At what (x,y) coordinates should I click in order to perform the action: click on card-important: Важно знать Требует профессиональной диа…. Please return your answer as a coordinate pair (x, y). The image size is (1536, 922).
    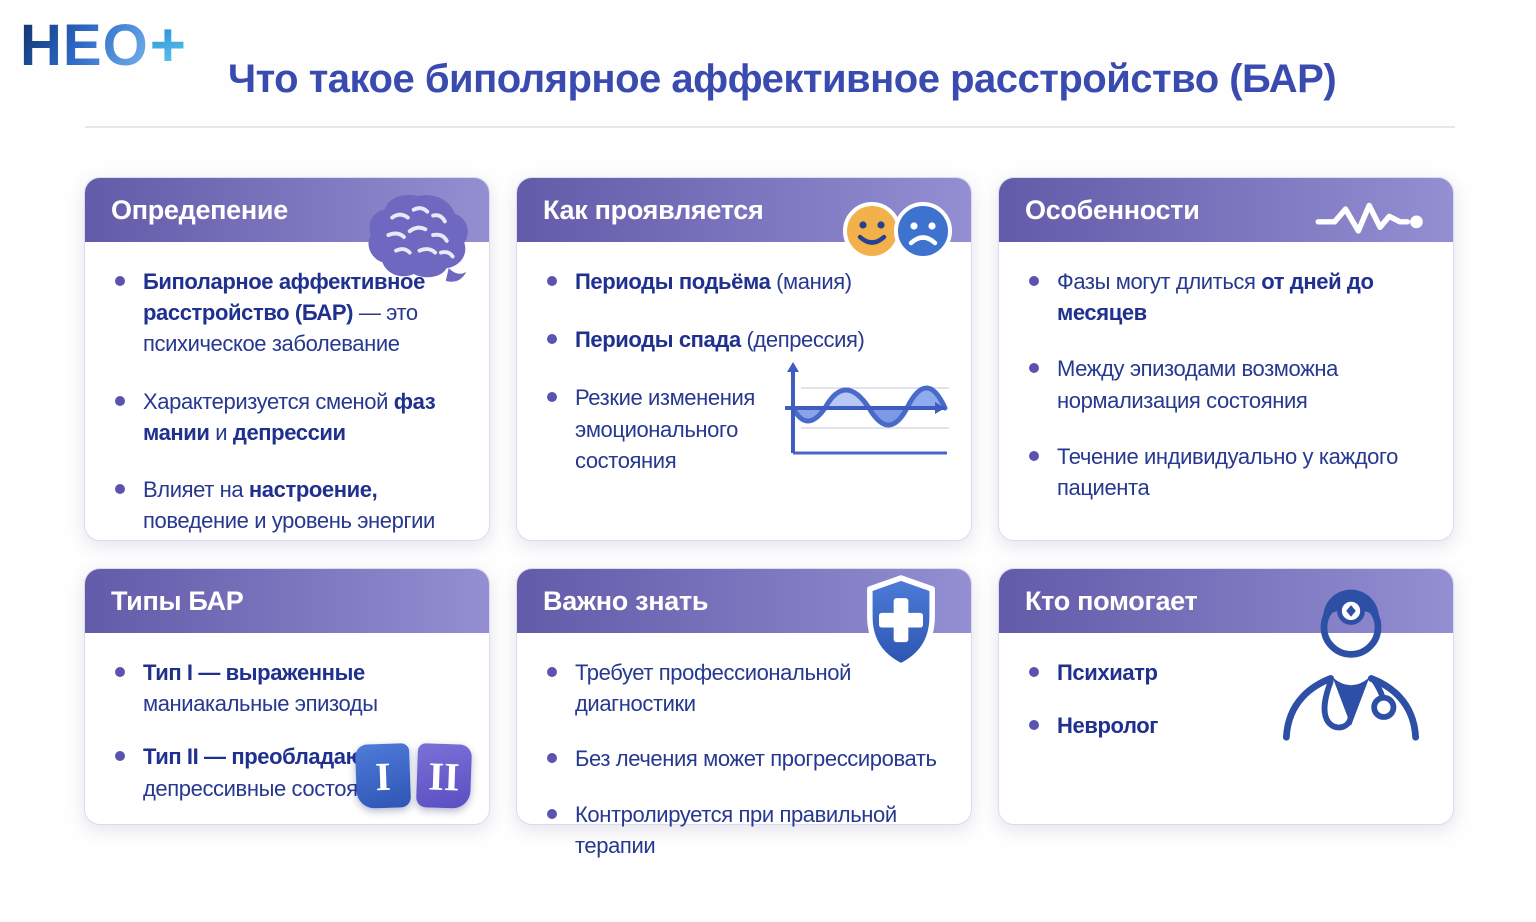
    Looking at the image, I should click on (744, 713).